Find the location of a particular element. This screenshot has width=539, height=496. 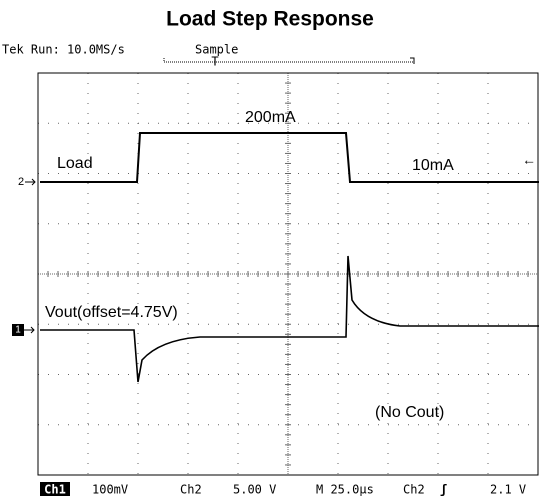

record-bracket is located at coordinates (289, 60).